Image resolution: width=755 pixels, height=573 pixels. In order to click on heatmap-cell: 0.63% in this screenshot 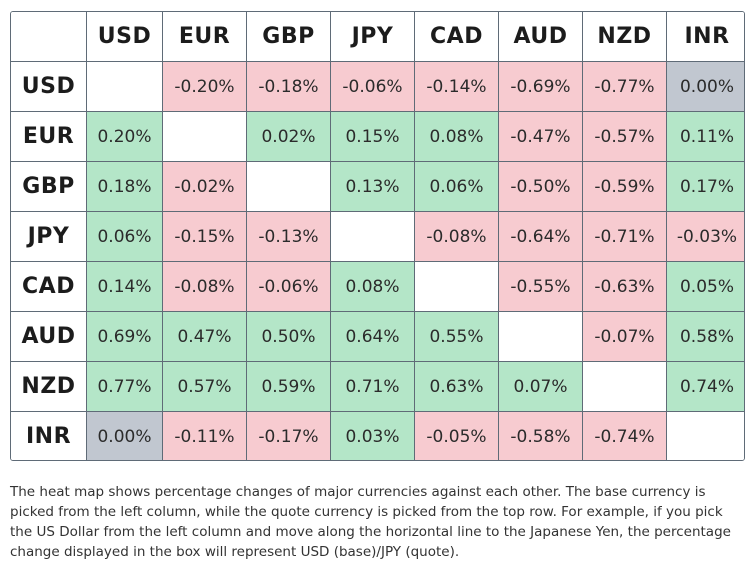, I will do `click(456, 386)`.